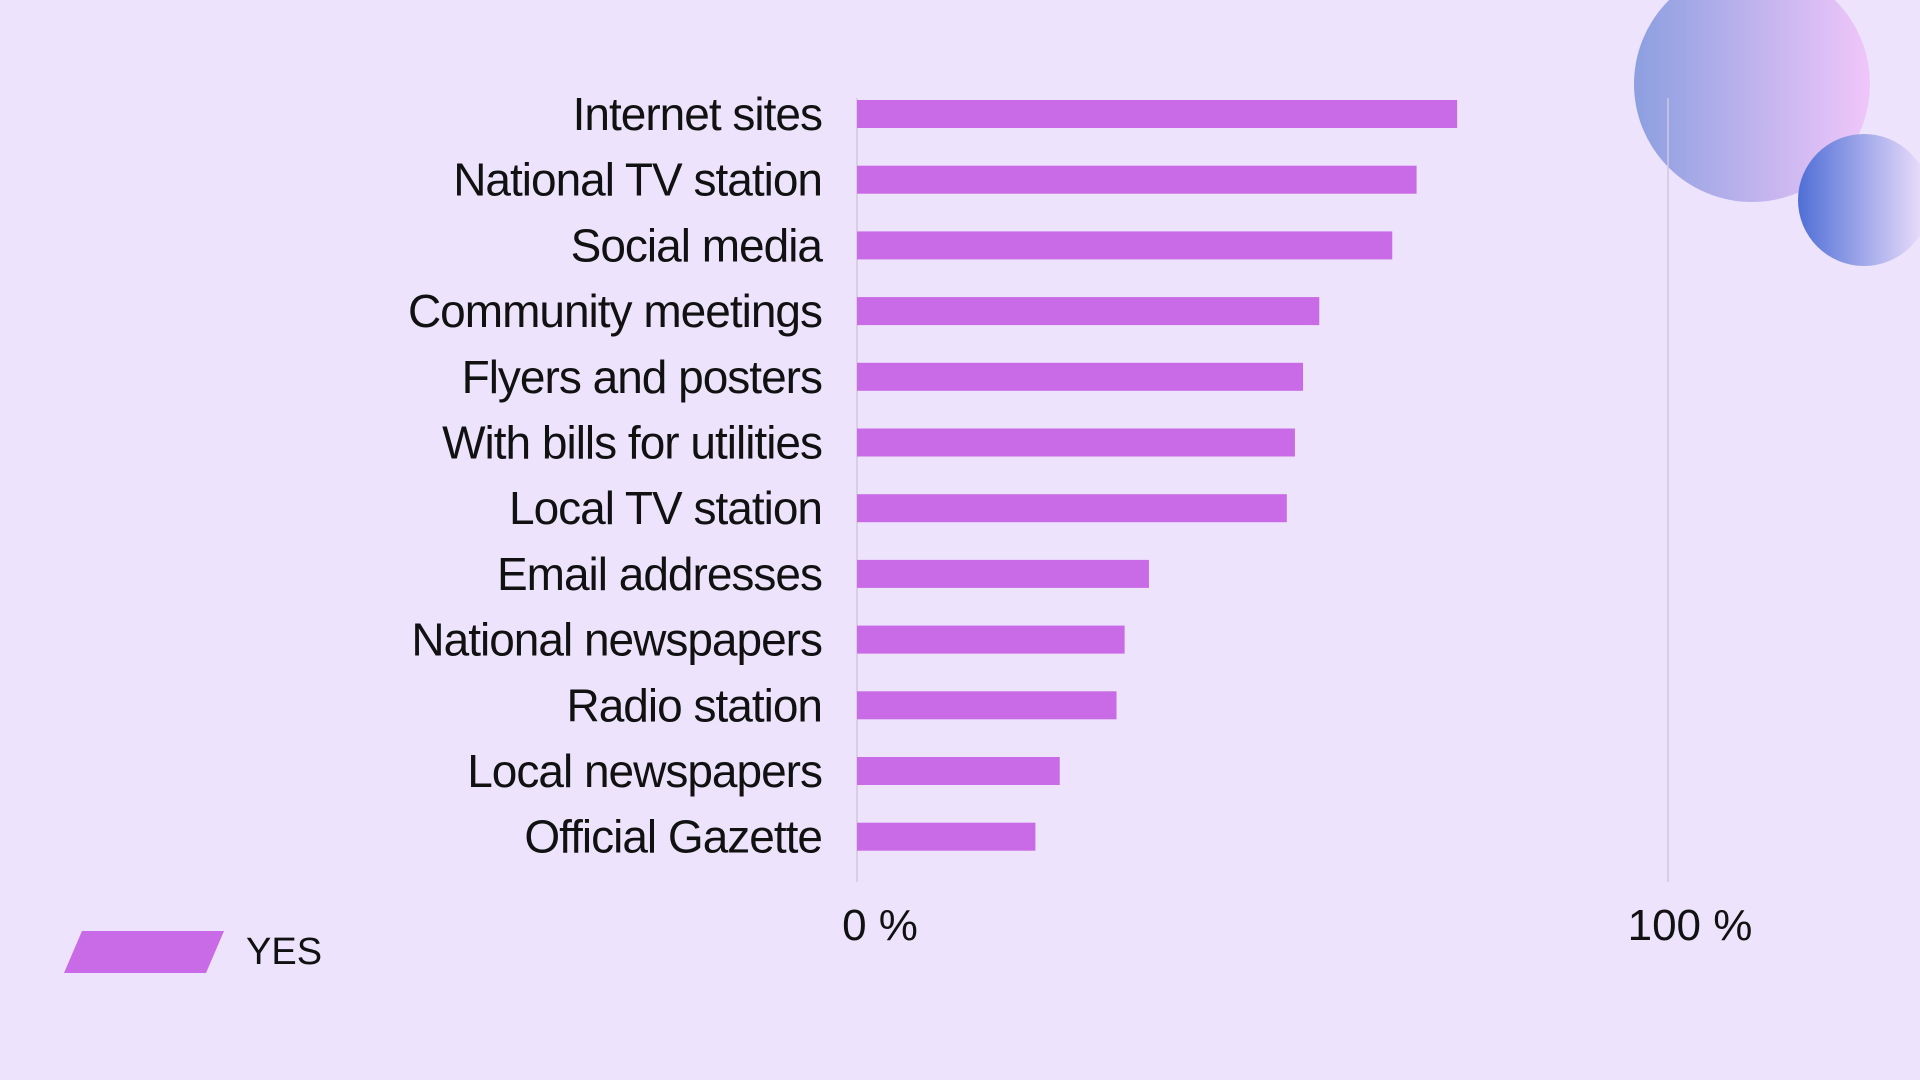 The image size is (1920, 1080). Describe the element at coordinates (946, 836) in the screenshot. I see `bar-official-gazette` at that location.